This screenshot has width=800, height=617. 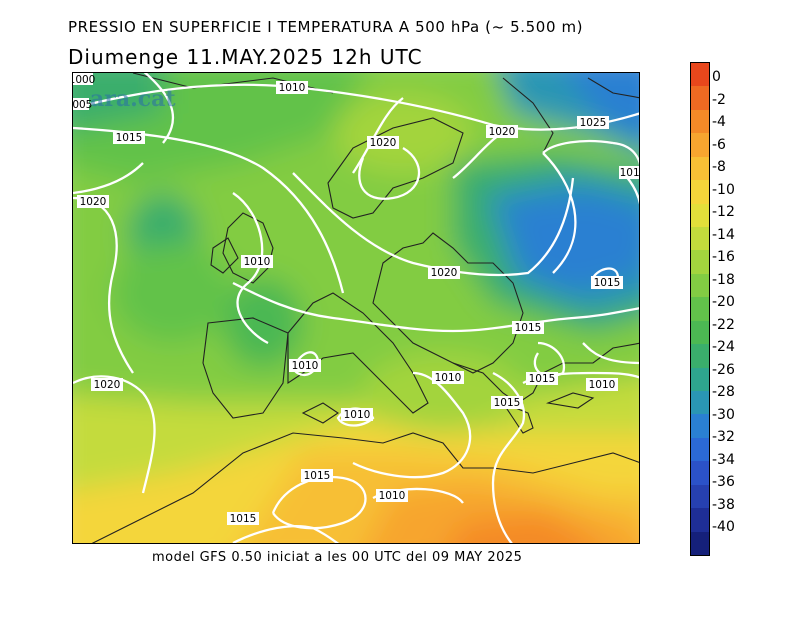 What do you see at coordinates (723, 504) in the screenshot?
I see `color-scale-label: -38` at bounding box center [723, 504].